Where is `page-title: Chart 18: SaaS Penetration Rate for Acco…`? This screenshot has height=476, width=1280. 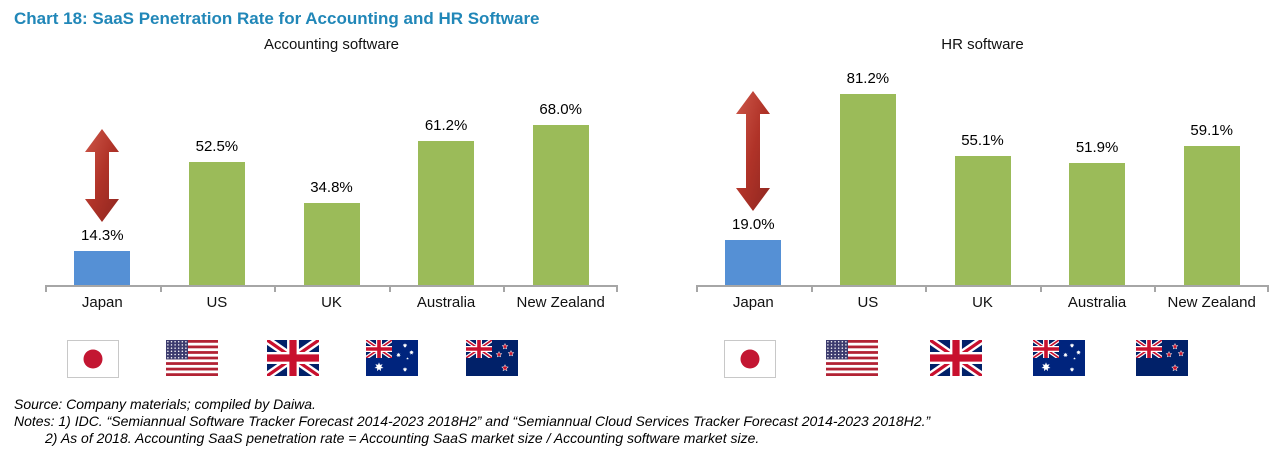 page-title: Chart 18: SaaS Penetration Rate for Acco… is located at coordinates (277, 18).